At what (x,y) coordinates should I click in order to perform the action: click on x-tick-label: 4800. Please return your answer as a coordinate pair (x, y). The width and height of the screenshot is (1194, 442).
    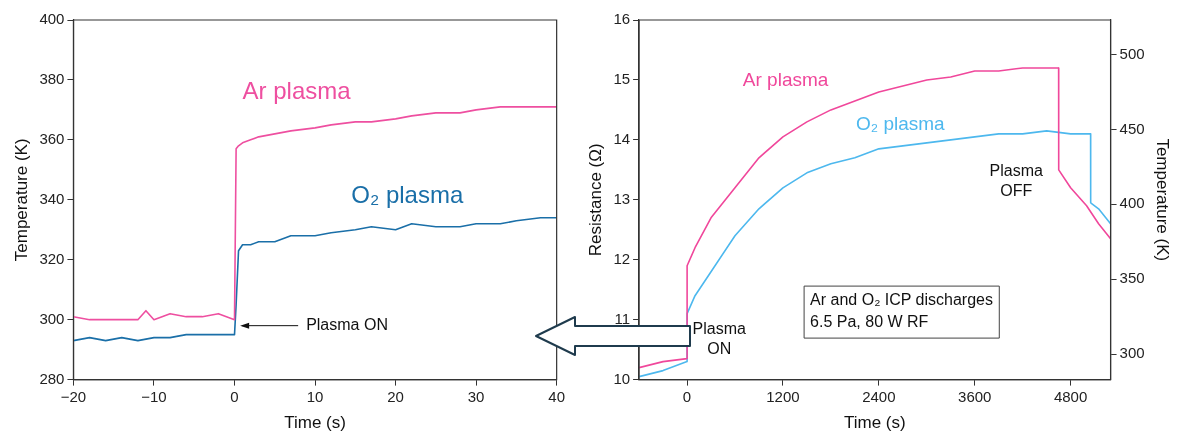
    Looking at the image, I should click on (1070, 396).